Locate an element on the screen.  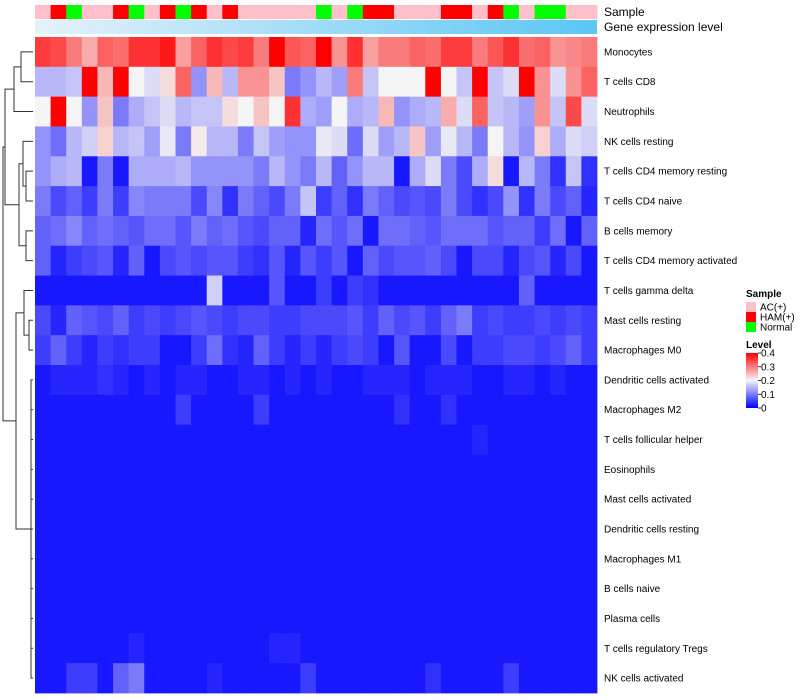
row-label: T cells follicular helper is located at coordinates (653, 440).